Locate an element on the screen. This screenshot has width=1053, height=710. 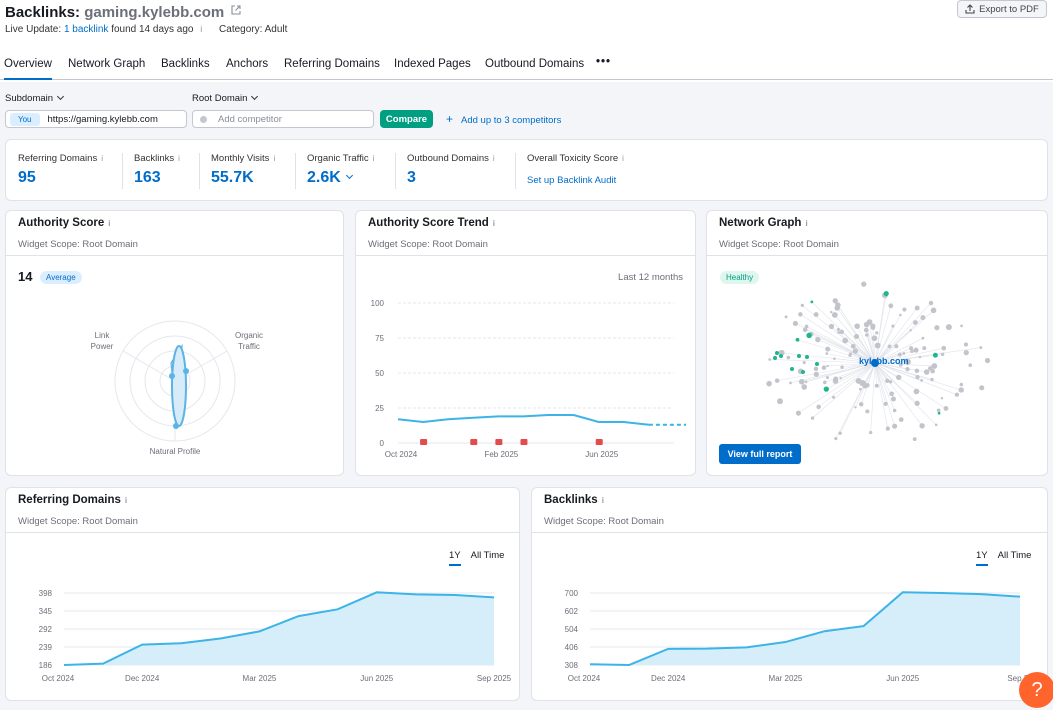
help-button: ? is located at coordinates (1036, 690).